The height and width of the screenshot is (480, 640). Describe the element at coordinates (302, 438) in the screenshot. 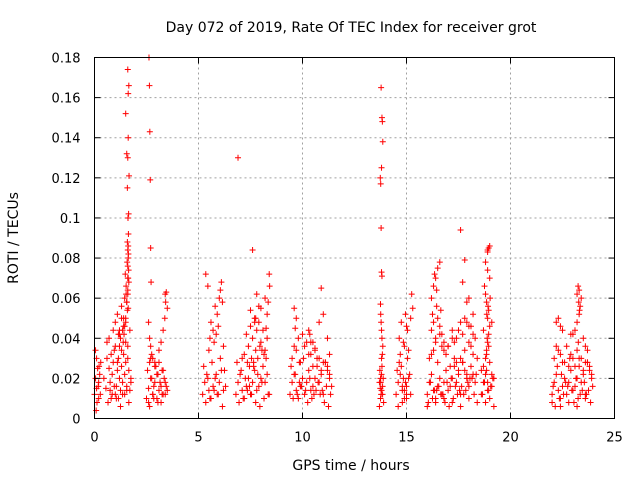

I see `x-tick-label: 10` at that location.